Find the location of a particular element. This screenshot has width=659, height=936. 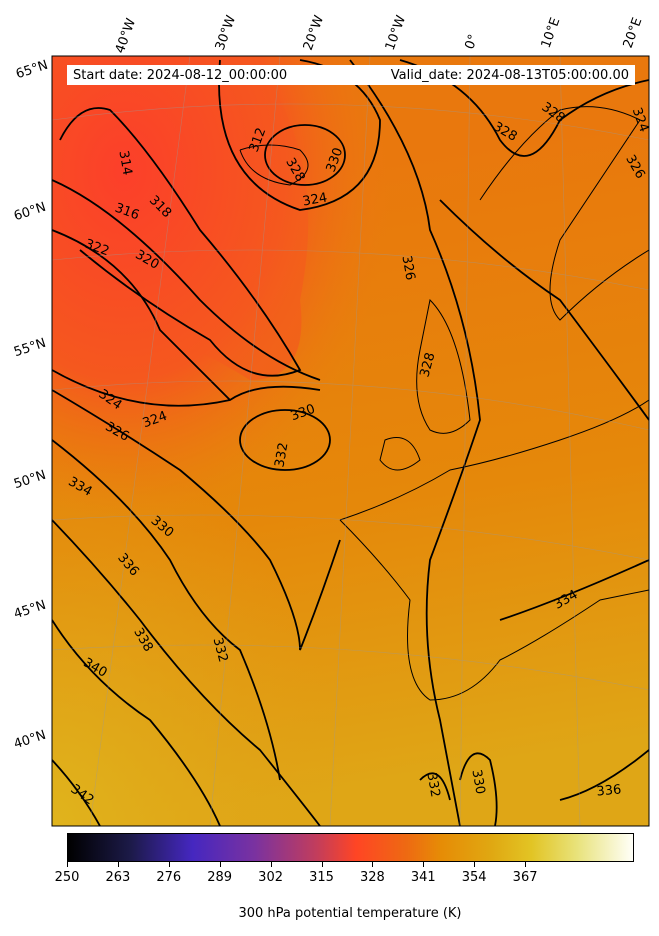

contour-label: 314 is located at coordinates (124, 162).